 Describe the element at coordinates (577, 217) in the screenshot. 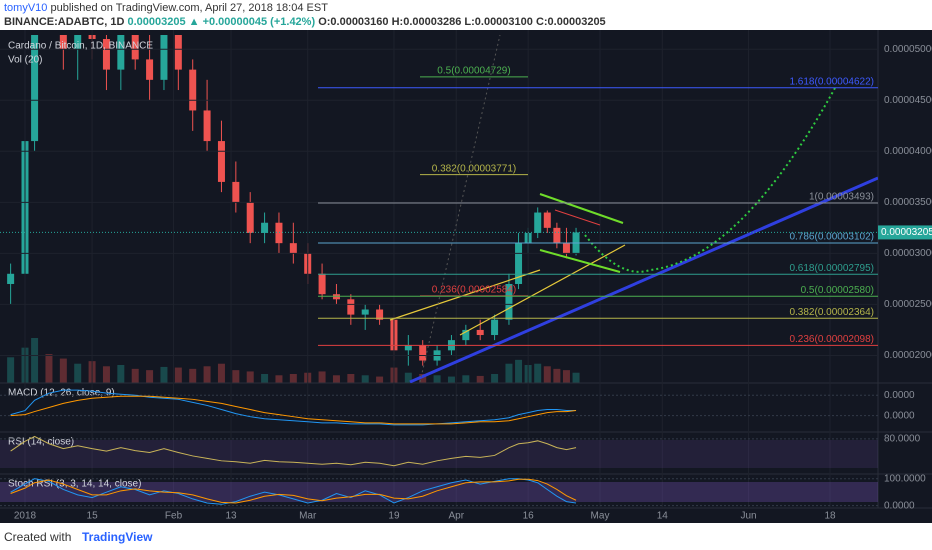

I see `wedge` at that location.